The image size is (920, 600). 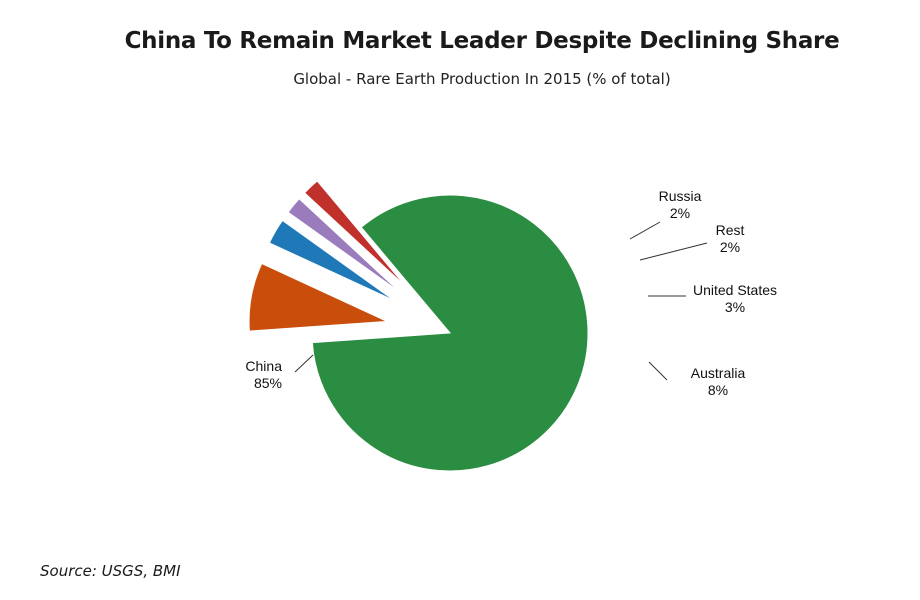 I want to click on source-note: Source: USGS, BMI, so click(x=110, y=571).